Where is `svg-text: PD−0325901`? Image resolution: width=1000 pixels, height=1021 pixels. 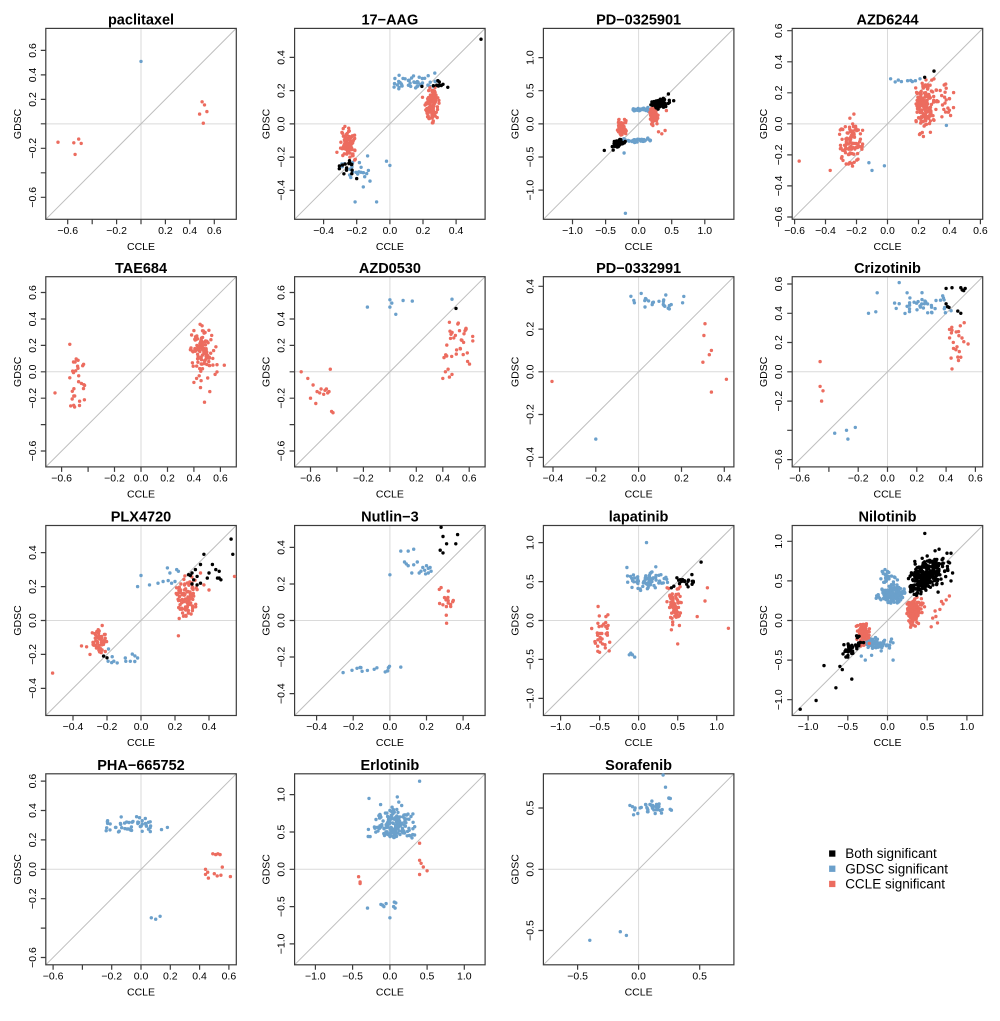 svg-text: PD−0325901 is located at coordinates (638, 21).